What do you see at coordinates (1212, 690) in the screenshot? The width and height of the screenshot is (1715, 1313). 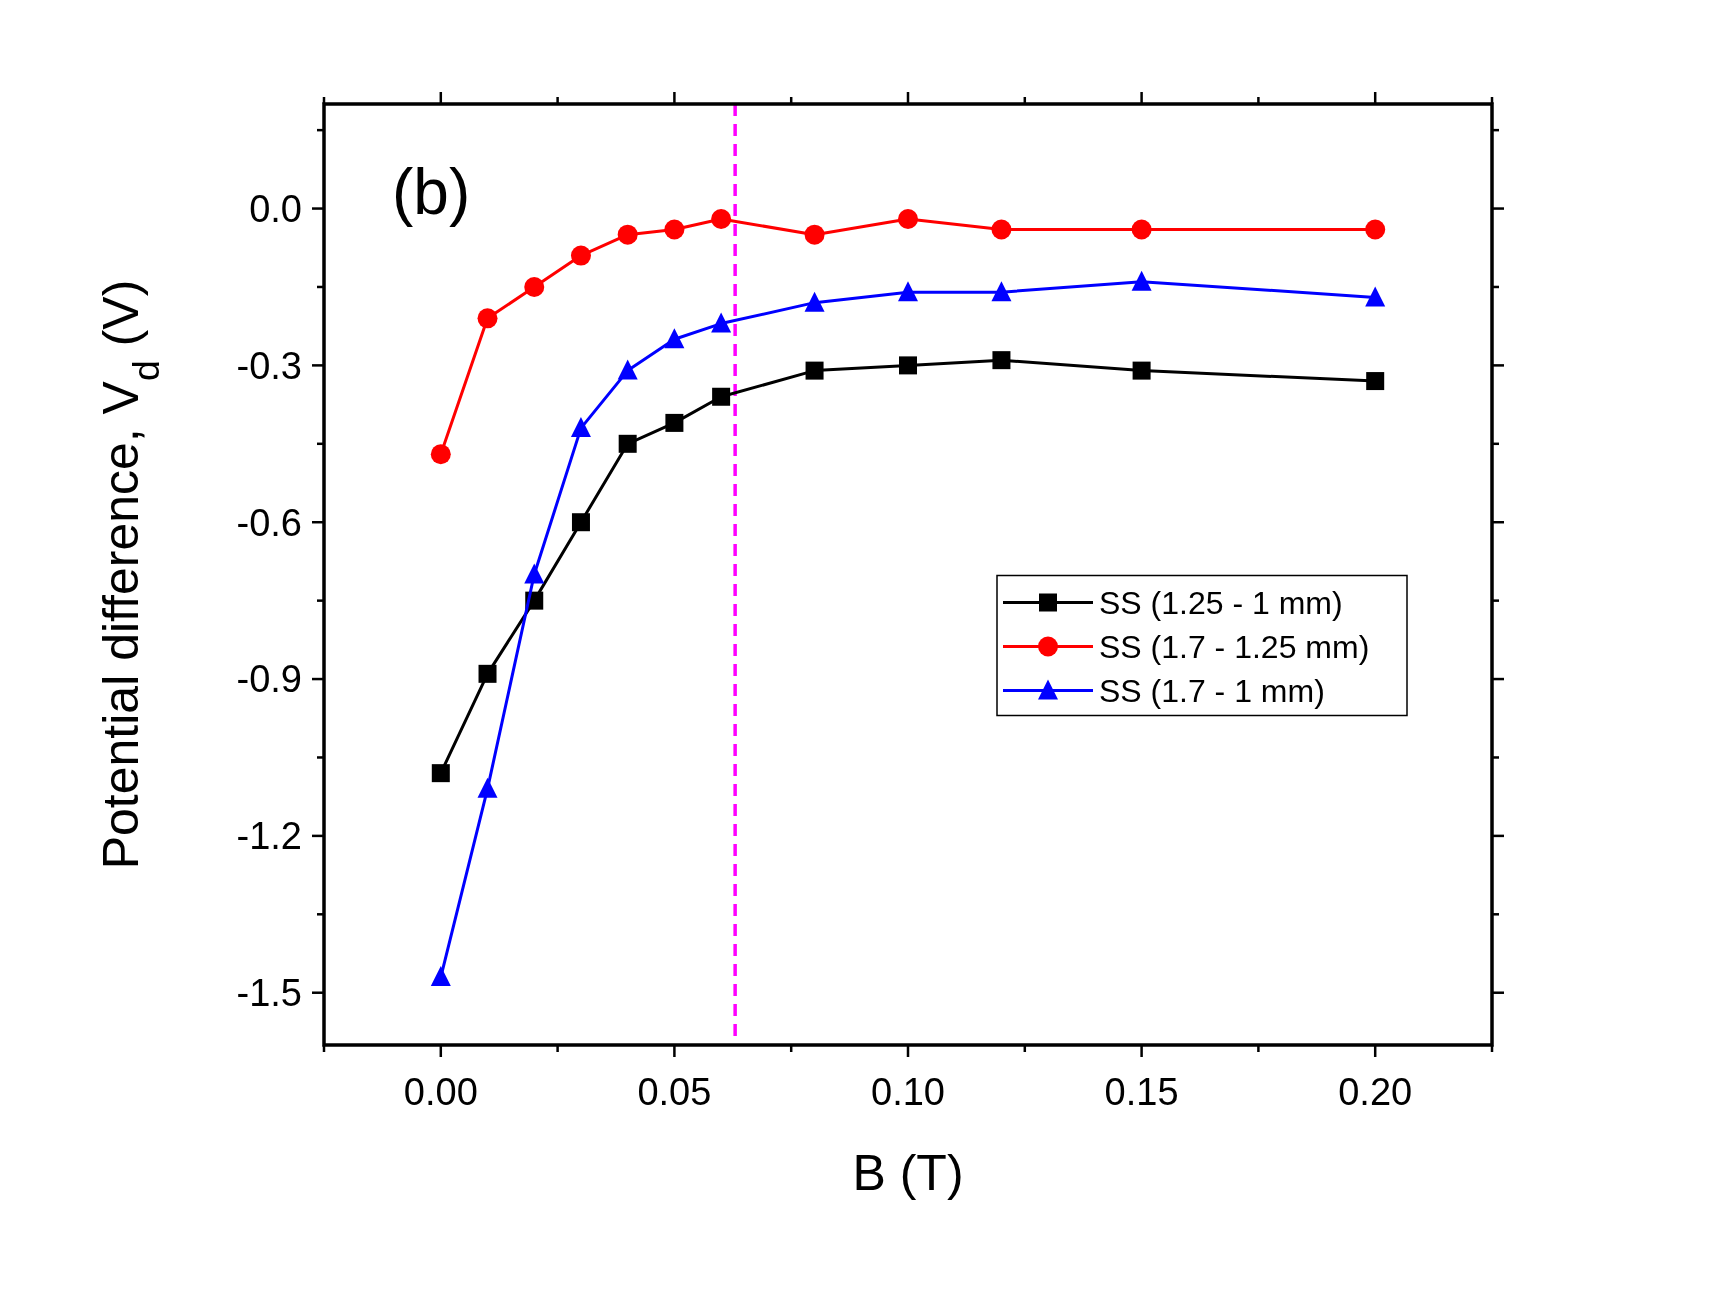 I see `legend-label: SS (1.7 - 1 mm)` at bounding box center [1212, 690].